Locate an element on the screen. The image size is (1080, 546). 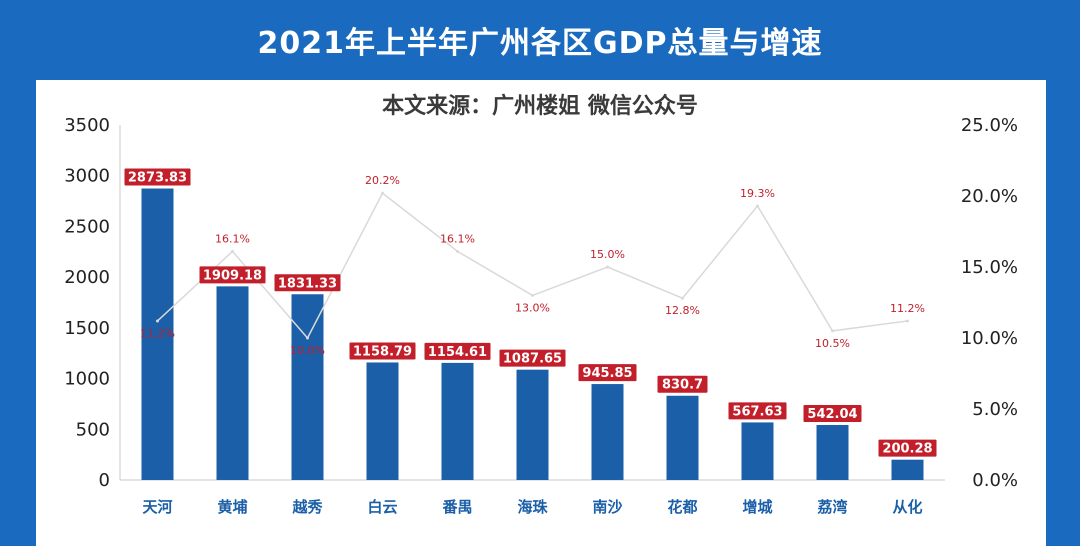
x-tick-label: 增城 is located at coordinates (757, 507).